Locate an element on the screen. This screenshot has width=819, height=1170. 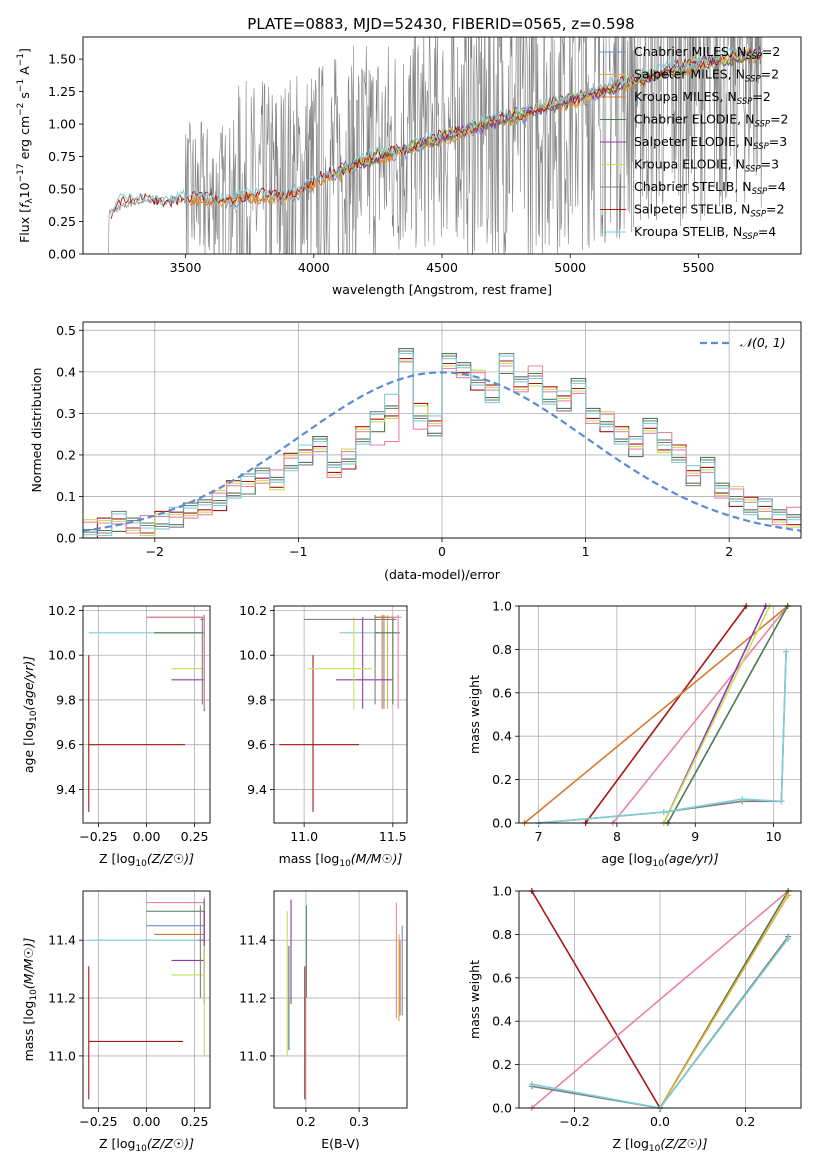
x-axis-label: age [log10(age/yr)] is located at coordinates (659, 860).